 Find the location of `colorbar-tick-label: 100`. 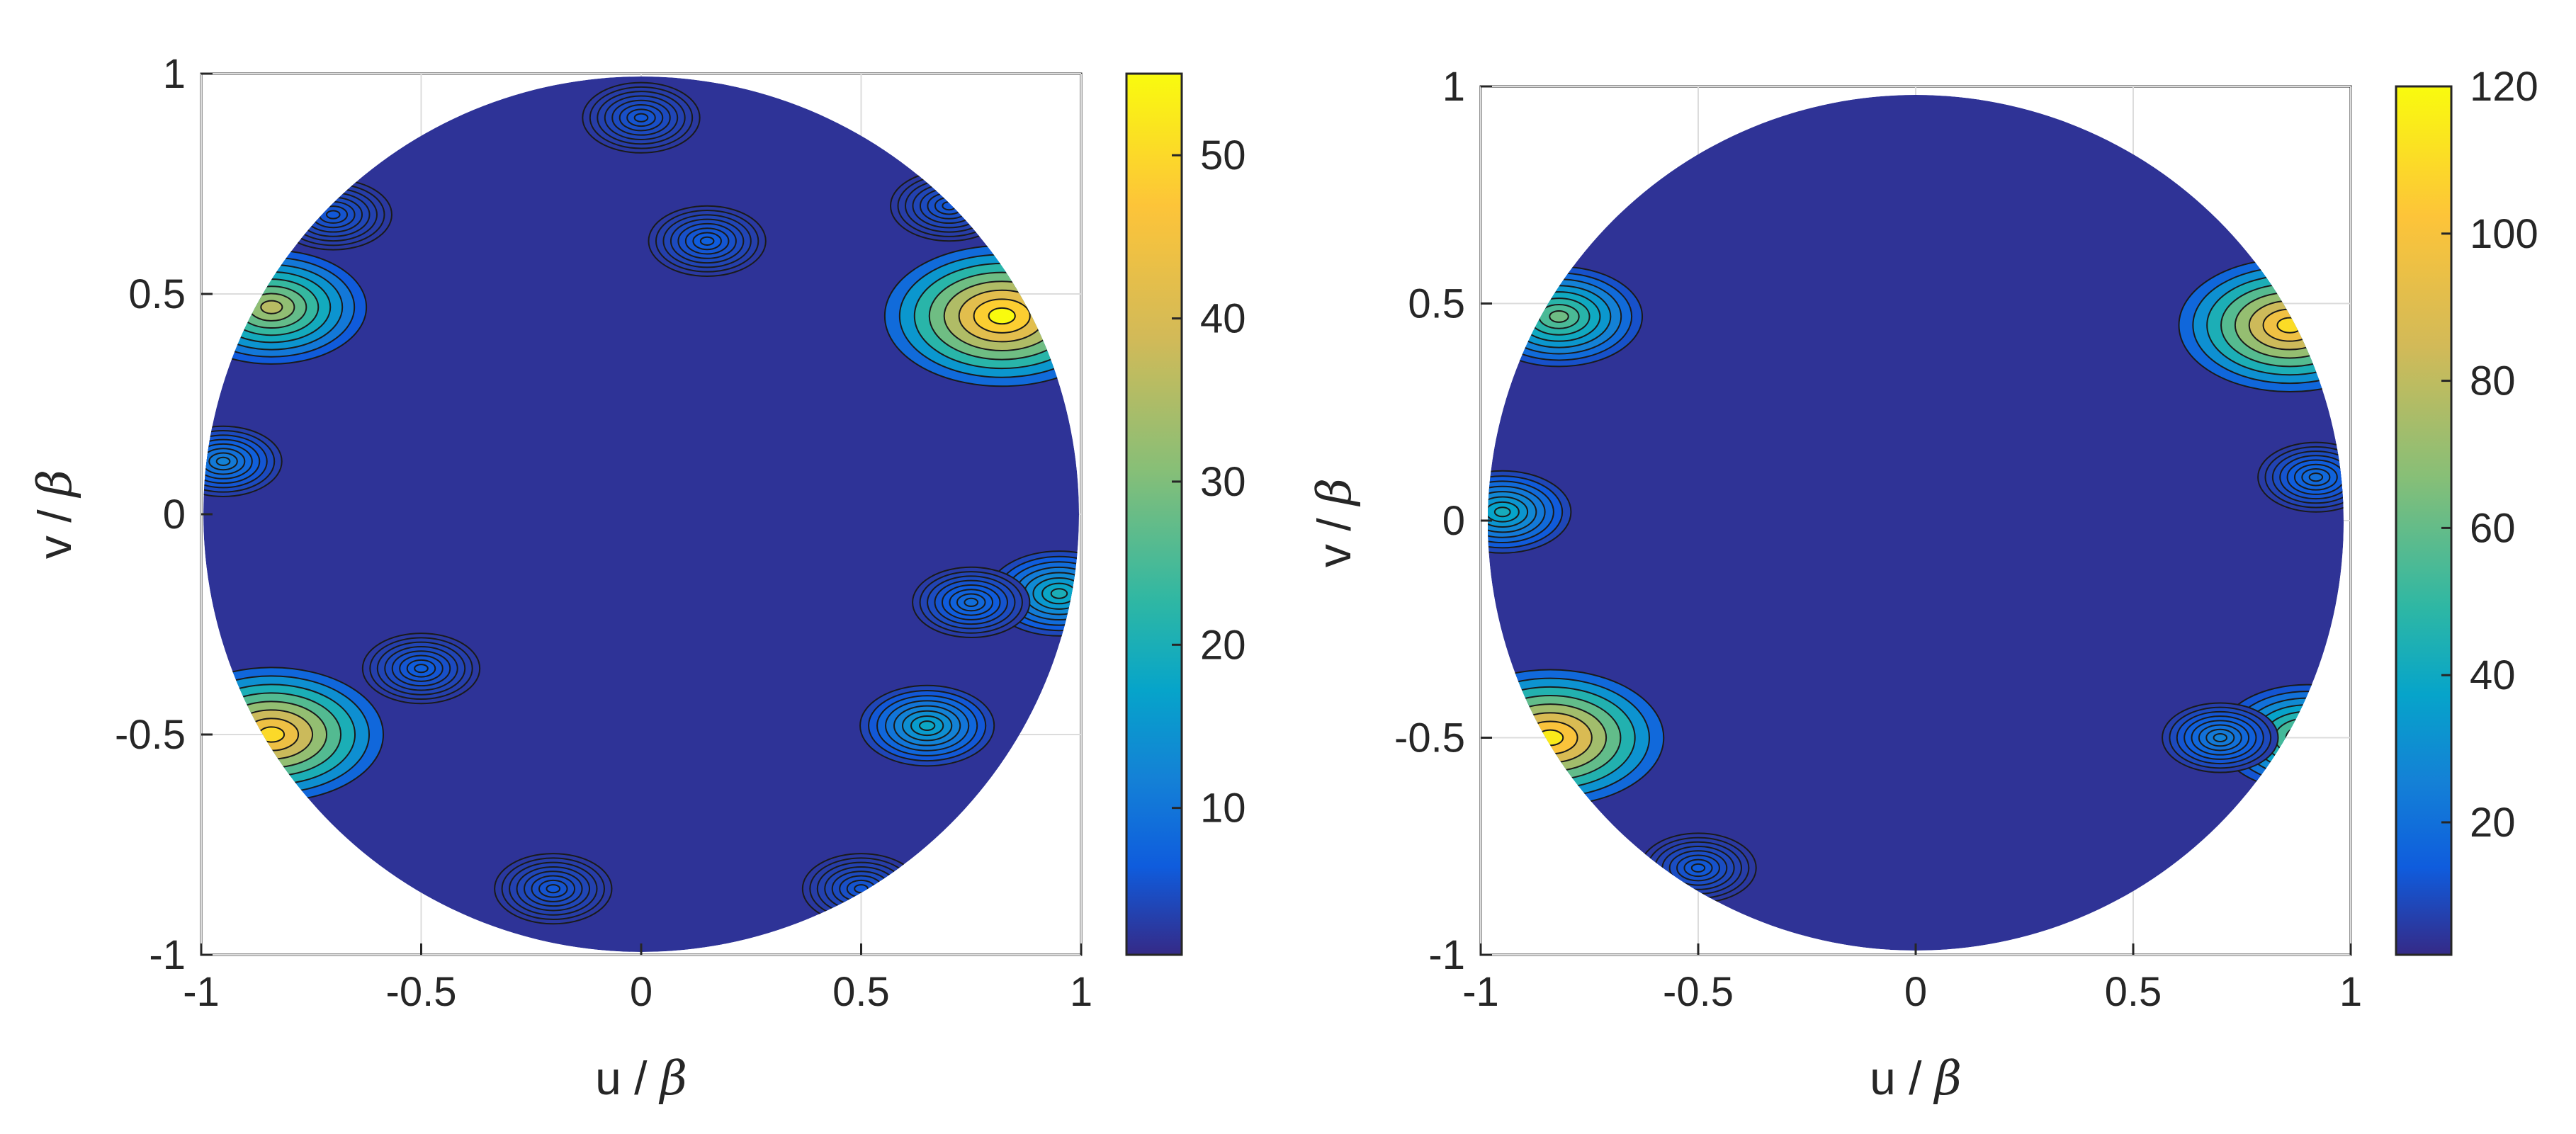

colorbar-tick-label: 100 is located at coordinates (2504, 234).